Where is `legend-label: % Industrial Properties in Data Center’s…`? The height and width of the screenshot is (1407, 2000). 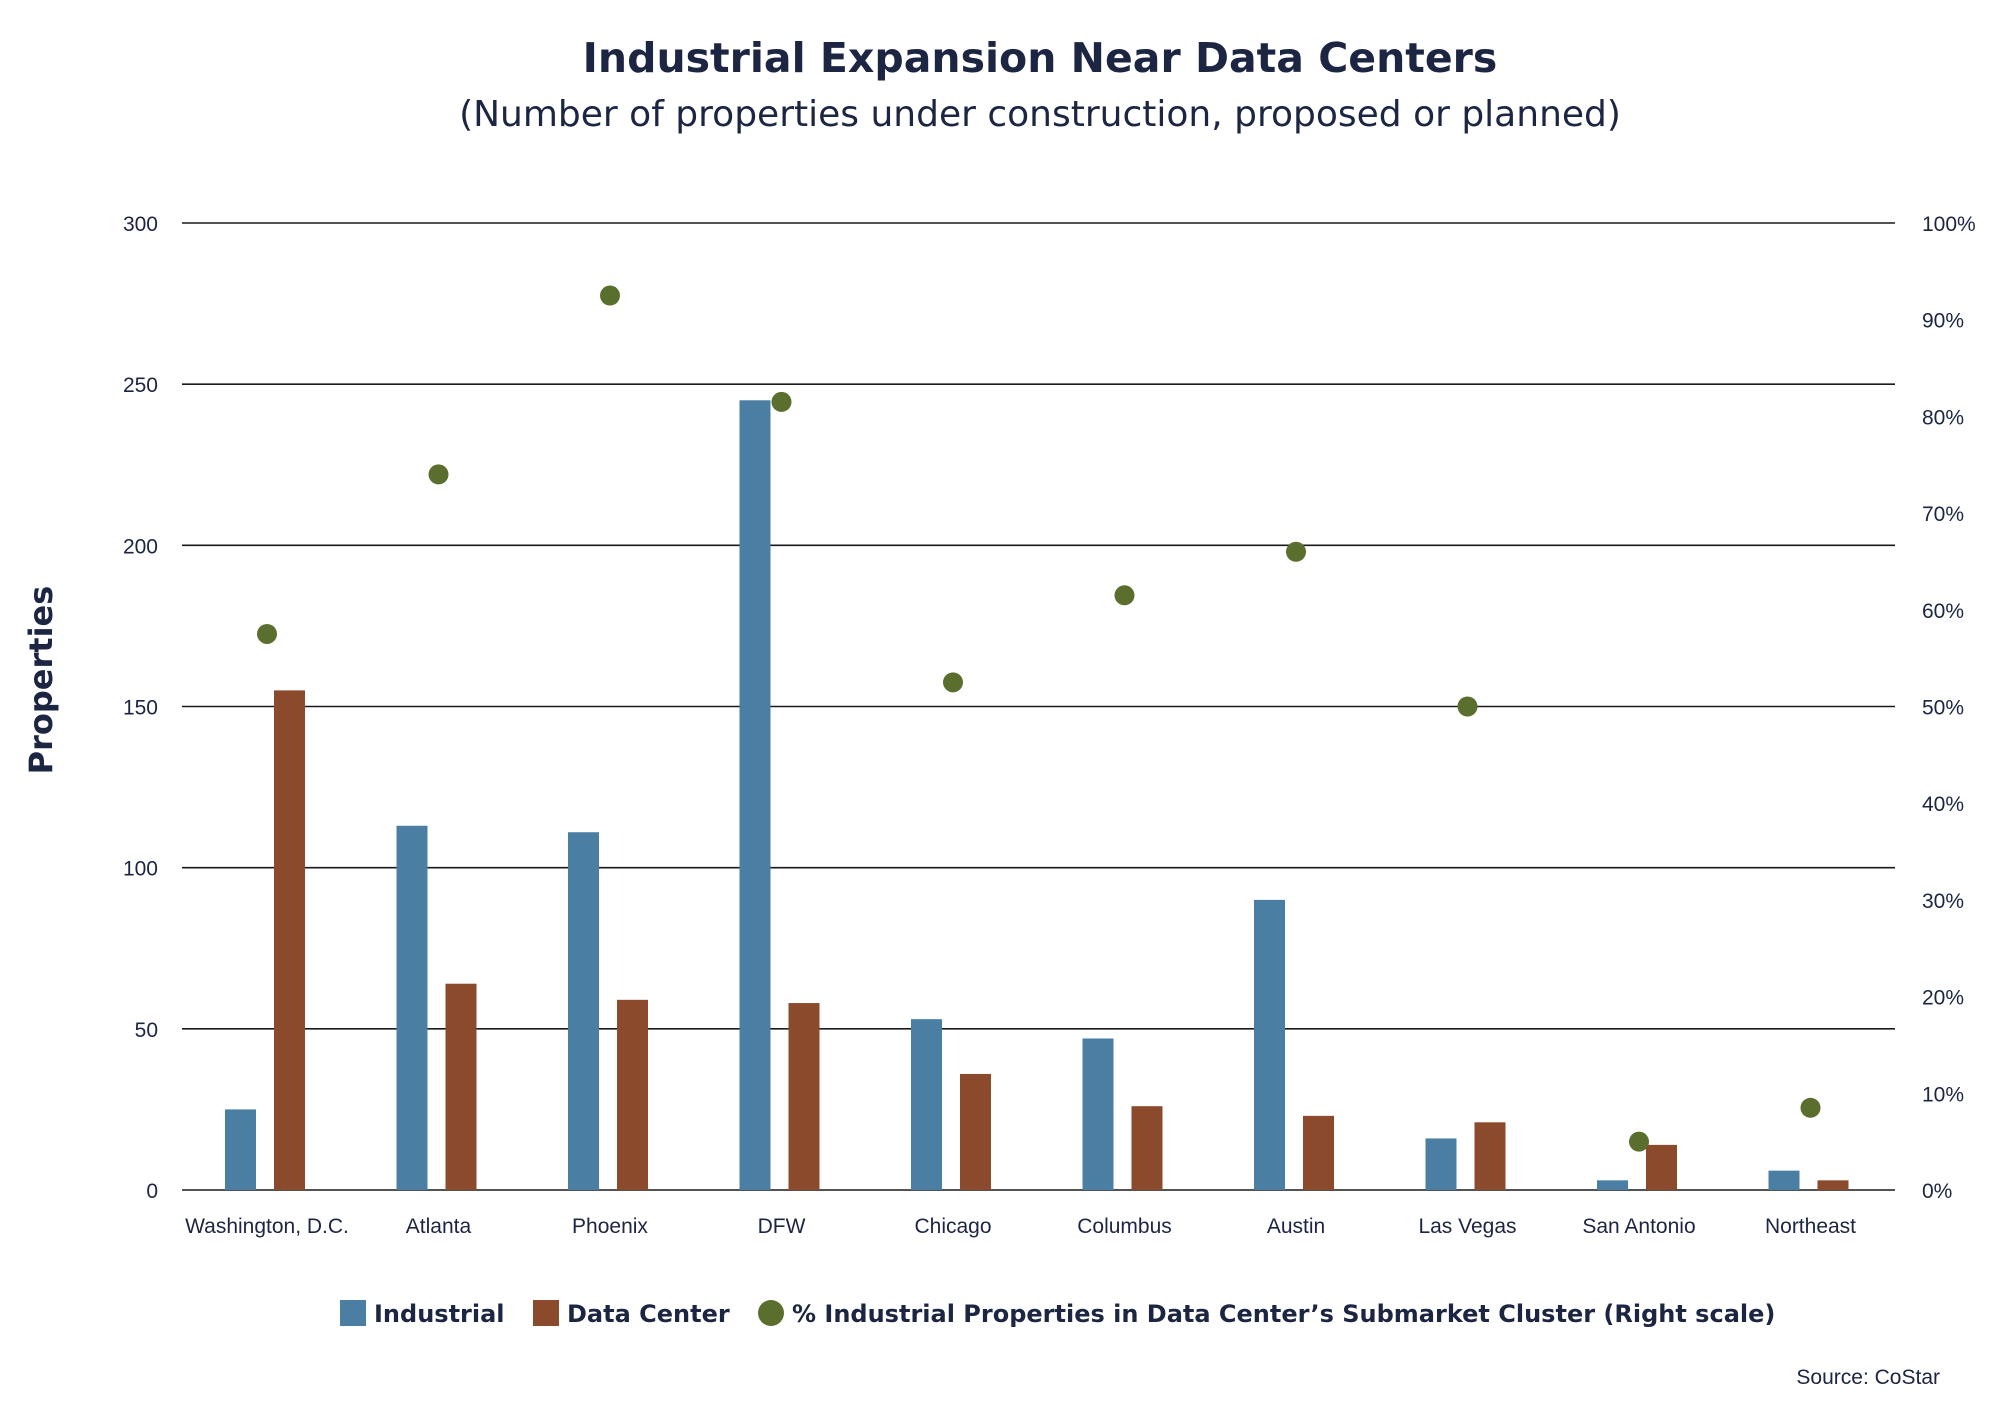 legend-label: % Industrial Properties in Data Center’s… is located at coordinates (1283, 1314).